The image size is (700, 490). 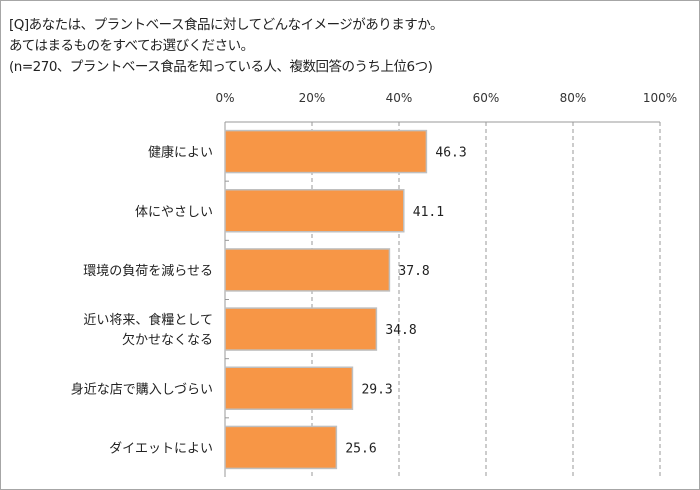 What do you see at coordinates (131, 46) in the screenshot?
I see `chart-title-line-2: あてはまるものをすべてお選びください。` at bounding box center [131, 46].